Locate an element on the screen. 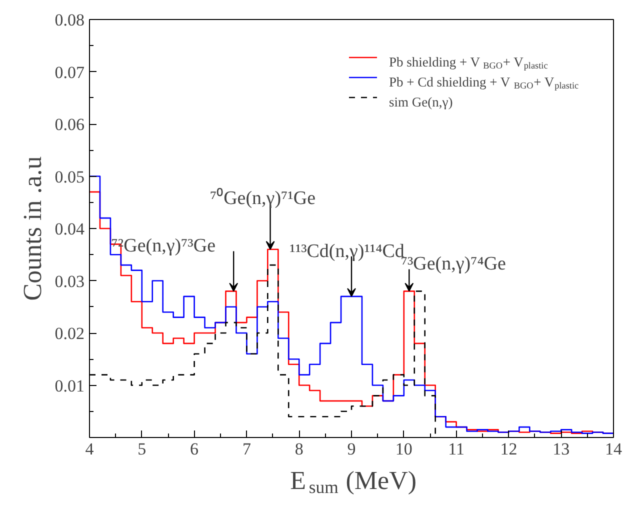 Image resolution: width=629 pixels, height=511 pixels. y-tick-label: 0.06 is located at coordinates (69, 124).